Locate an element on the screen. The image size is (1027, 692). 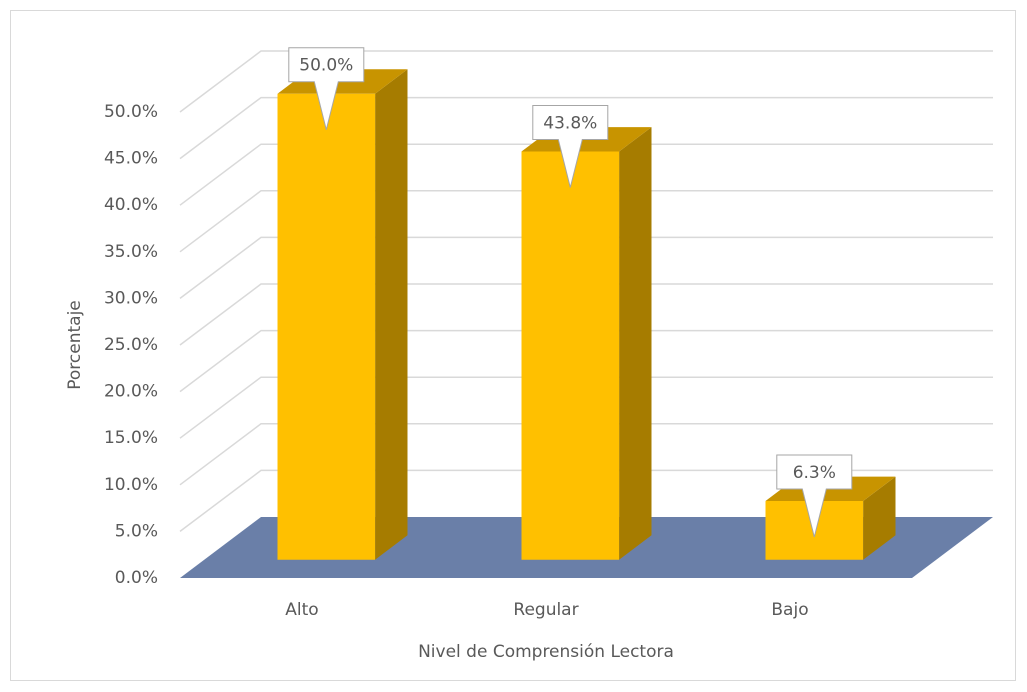
x-axis-title: Nivel de Comprensión Lectora is located at coordinates (546, 652).